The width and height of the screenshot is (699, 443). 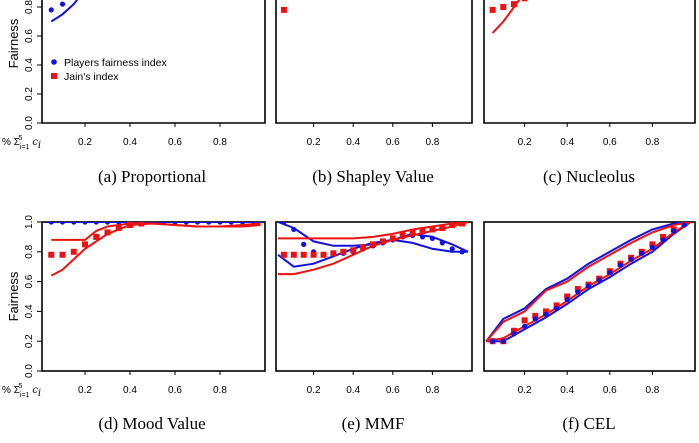 I want to click on panel-caption: (e) MMF, so click(x=373, y=423).